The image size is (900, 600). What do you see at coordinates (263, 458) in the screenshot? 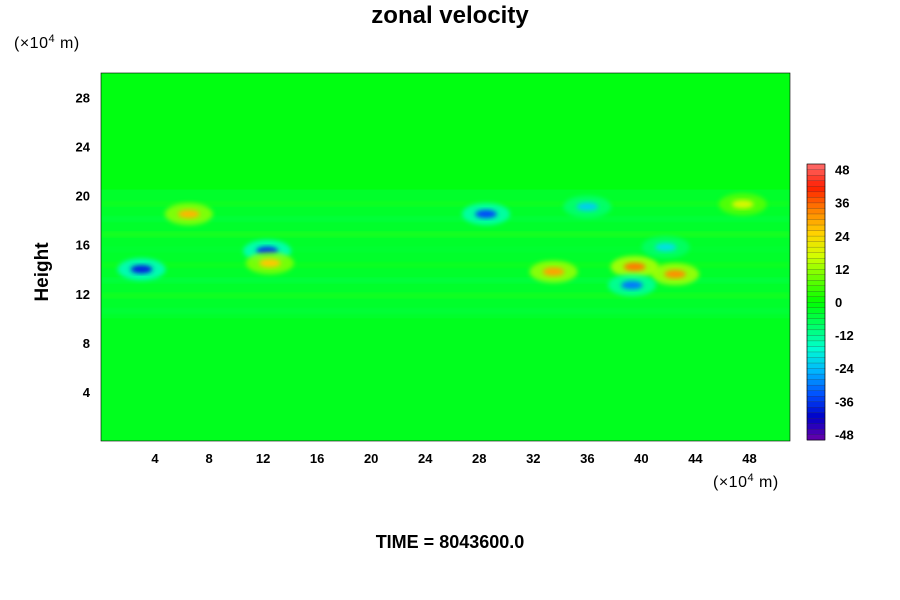
I see `x-tick-label: 12` at bounding box center [263, 458].